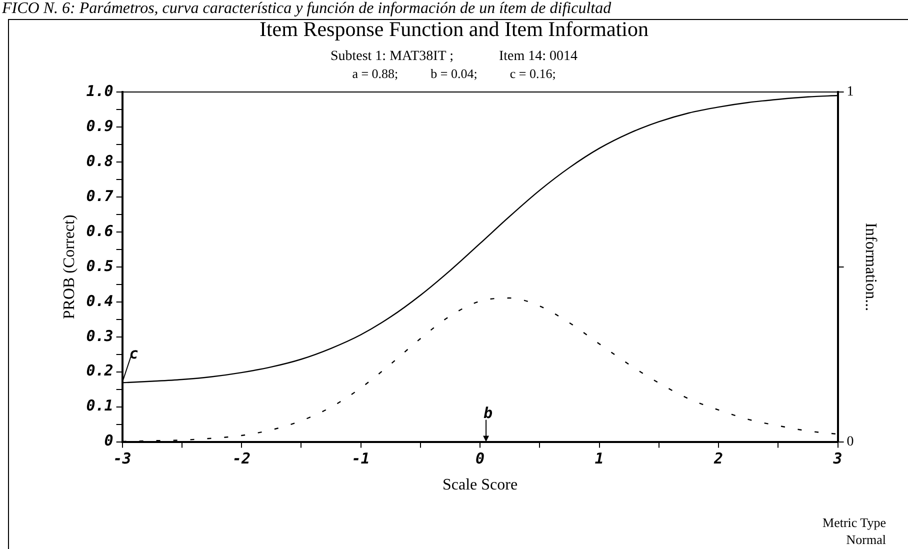 The width and height of the screenshot is (908, 549). What do you see at coordinates (69, 267) in the screenshot?
I see `y-axis-title: PROB (Correct)` at bounding box center [69, 267].